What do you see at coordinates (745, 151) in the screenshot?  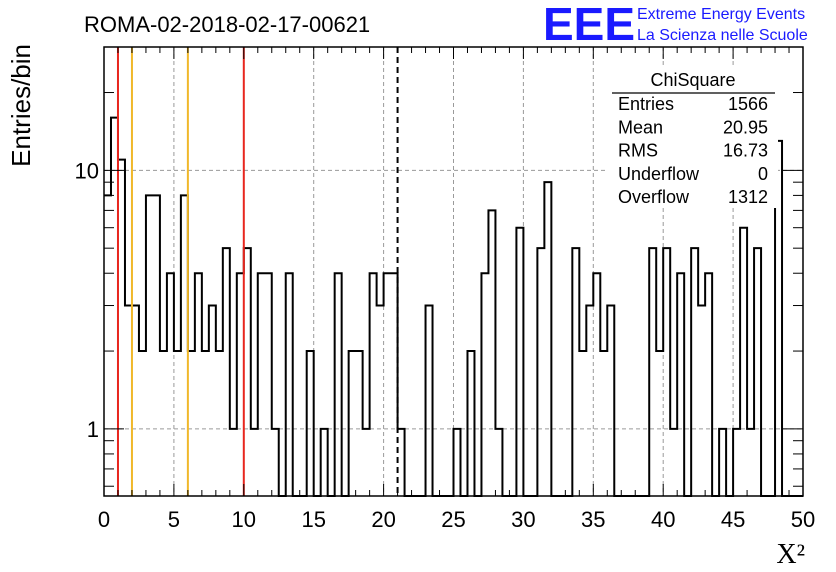 I see `stats-value: 16.73` at bounding box center [745, 151].